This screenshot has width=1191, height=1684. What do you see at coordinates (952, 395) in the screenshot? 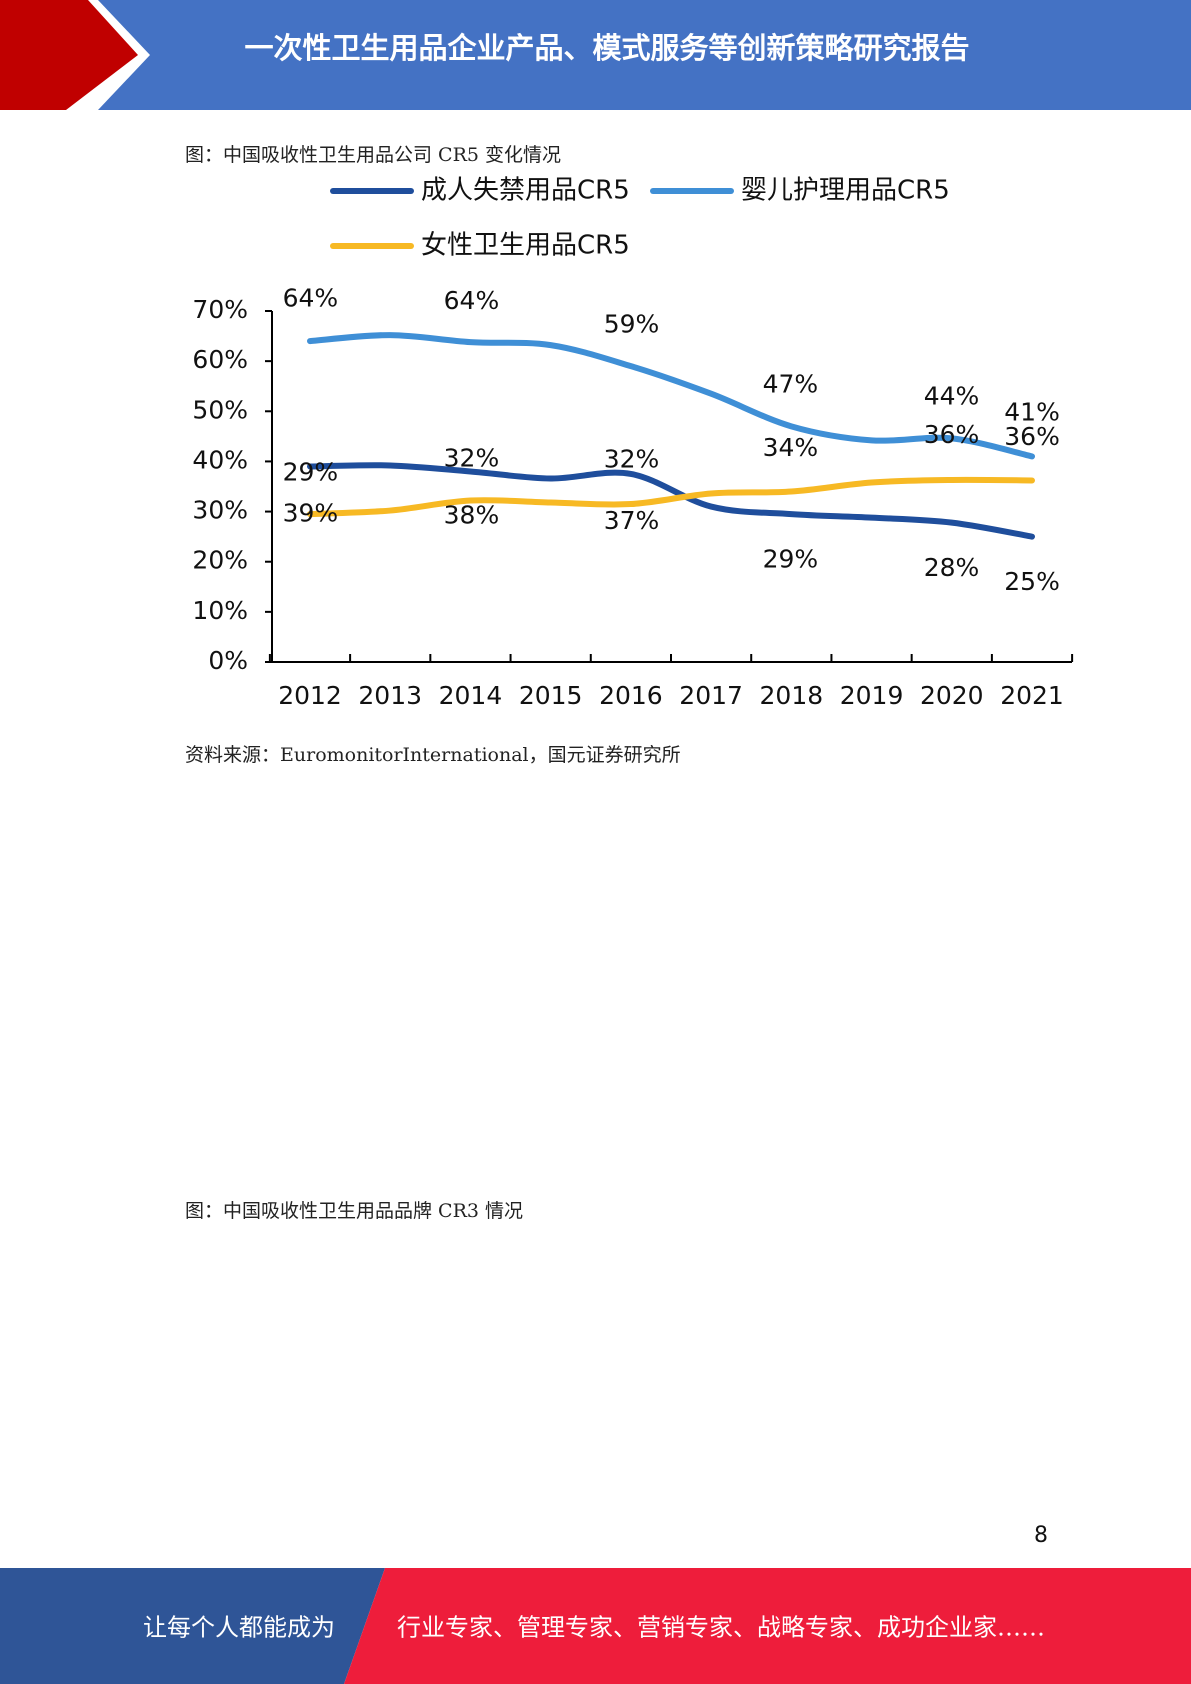
I see `data-label: 44%` at bounding box center [952, 395].